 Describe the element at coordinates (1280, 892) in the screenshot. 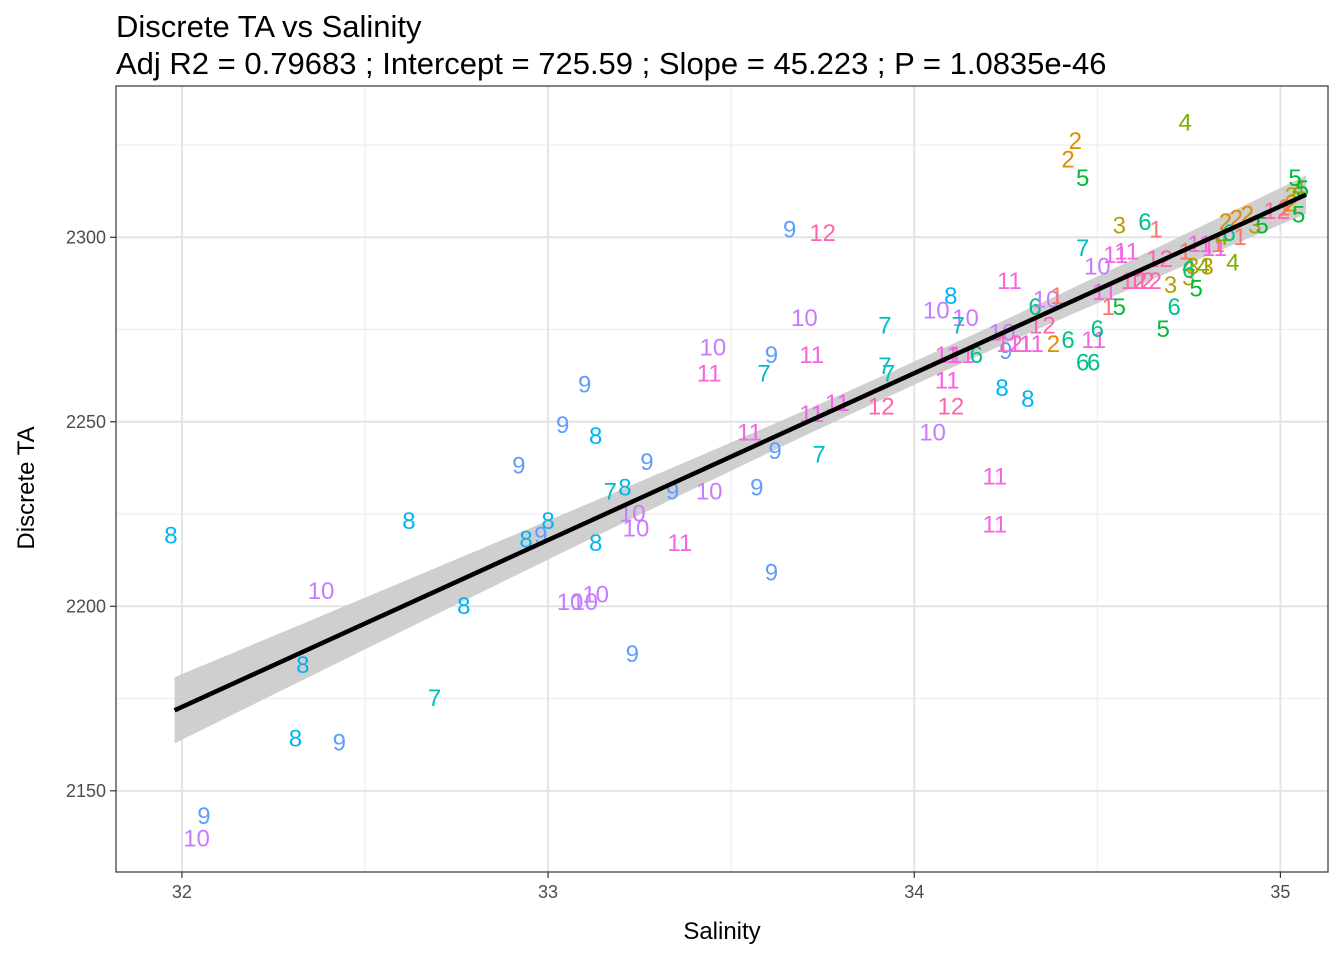

I see `x-tick-label: 35` at that location.